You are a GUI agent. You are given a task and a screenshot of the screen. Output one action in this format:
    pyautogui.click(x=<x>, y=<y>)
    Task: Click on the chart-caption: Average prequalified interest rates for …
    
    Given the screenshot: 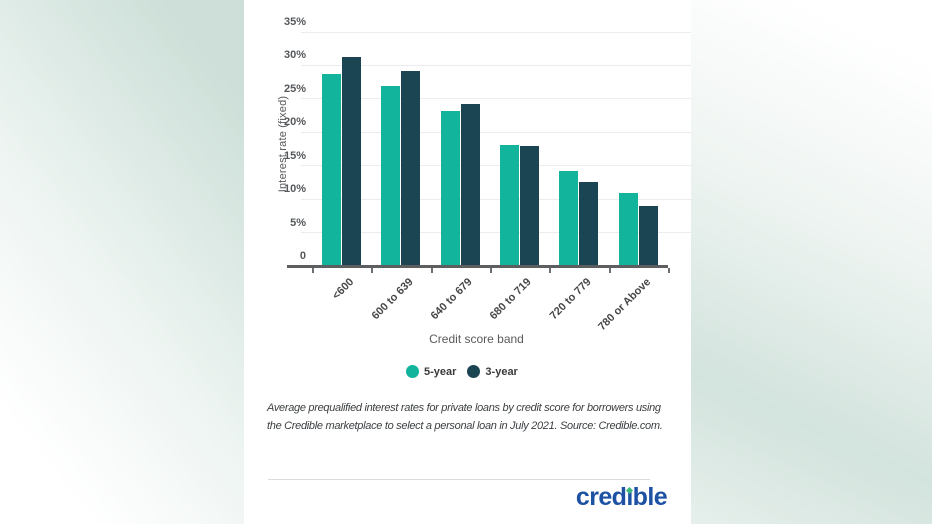 What is the action you would take?
    pyautogui.click(x=465, y=417)
    